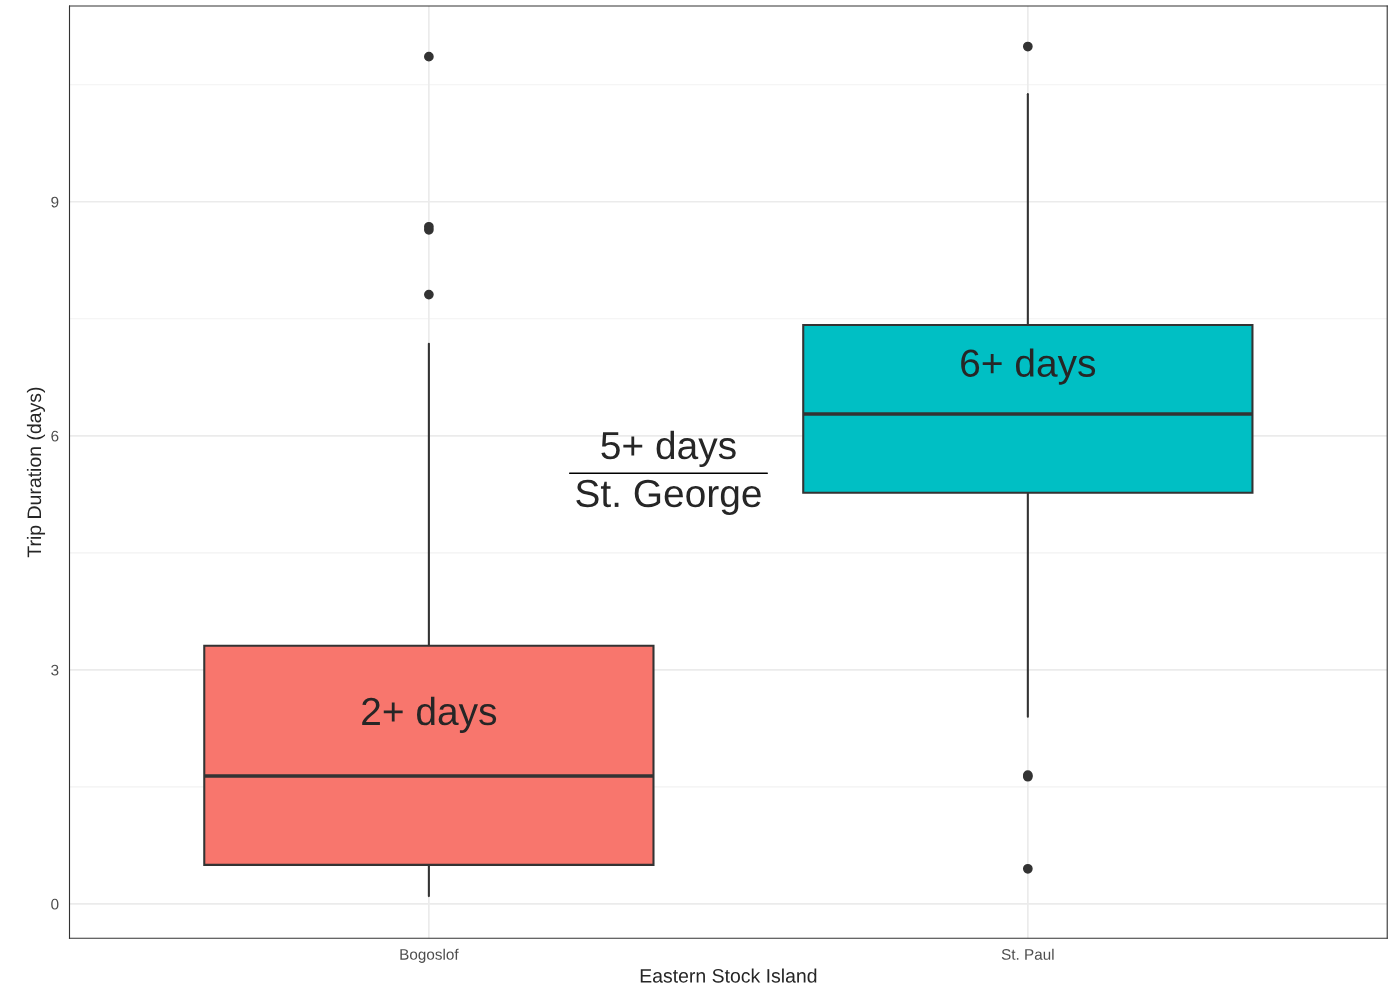 This screenshot has height=996, width=1390. Describe the element at coordinates (1028, 366) in the screenshot. I see `annotation: 6+ days` at that location.